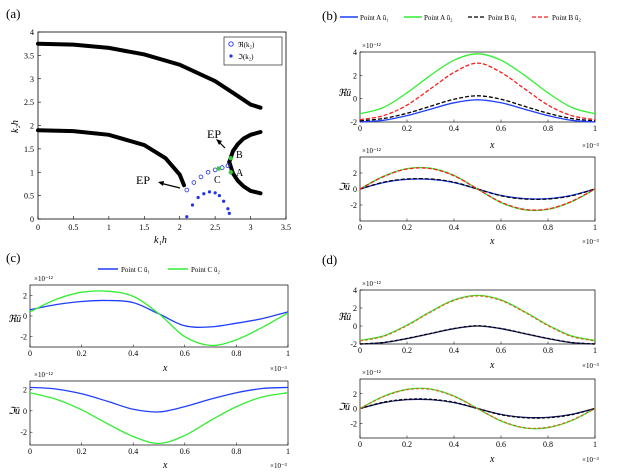  I want to click on panel-c-bottom-axes: 0 0.2 0.4 0.6 0.8 1 -2 0 2, so click(155, 418).